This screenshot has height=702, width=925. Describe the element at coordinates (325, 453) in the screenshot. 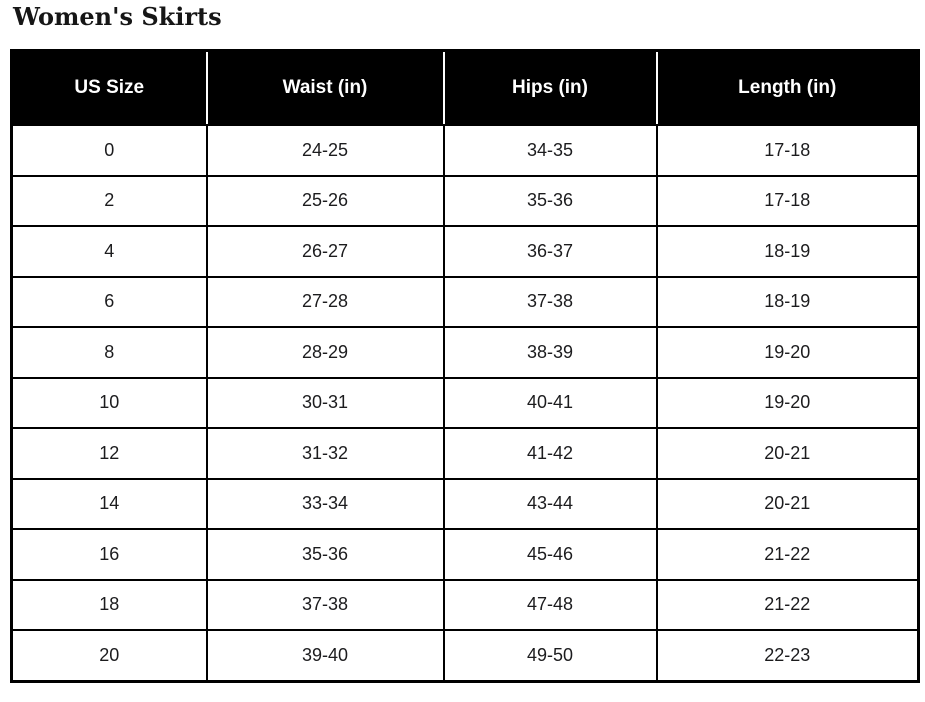

I see `cell-waist: 31-32` at that location.